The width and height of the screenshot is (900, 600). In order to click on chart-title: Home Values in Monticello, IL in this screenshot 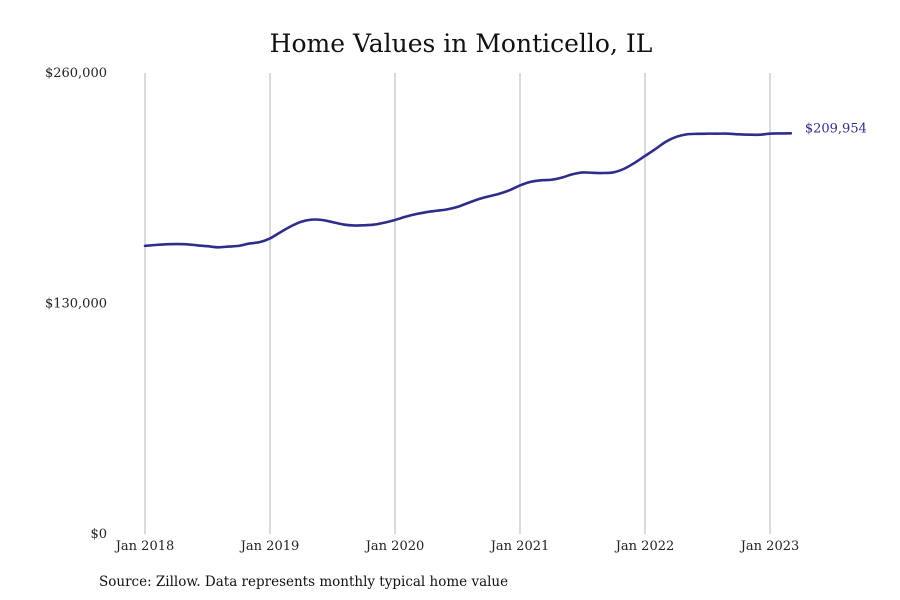, I will do `click(461, 43)`.